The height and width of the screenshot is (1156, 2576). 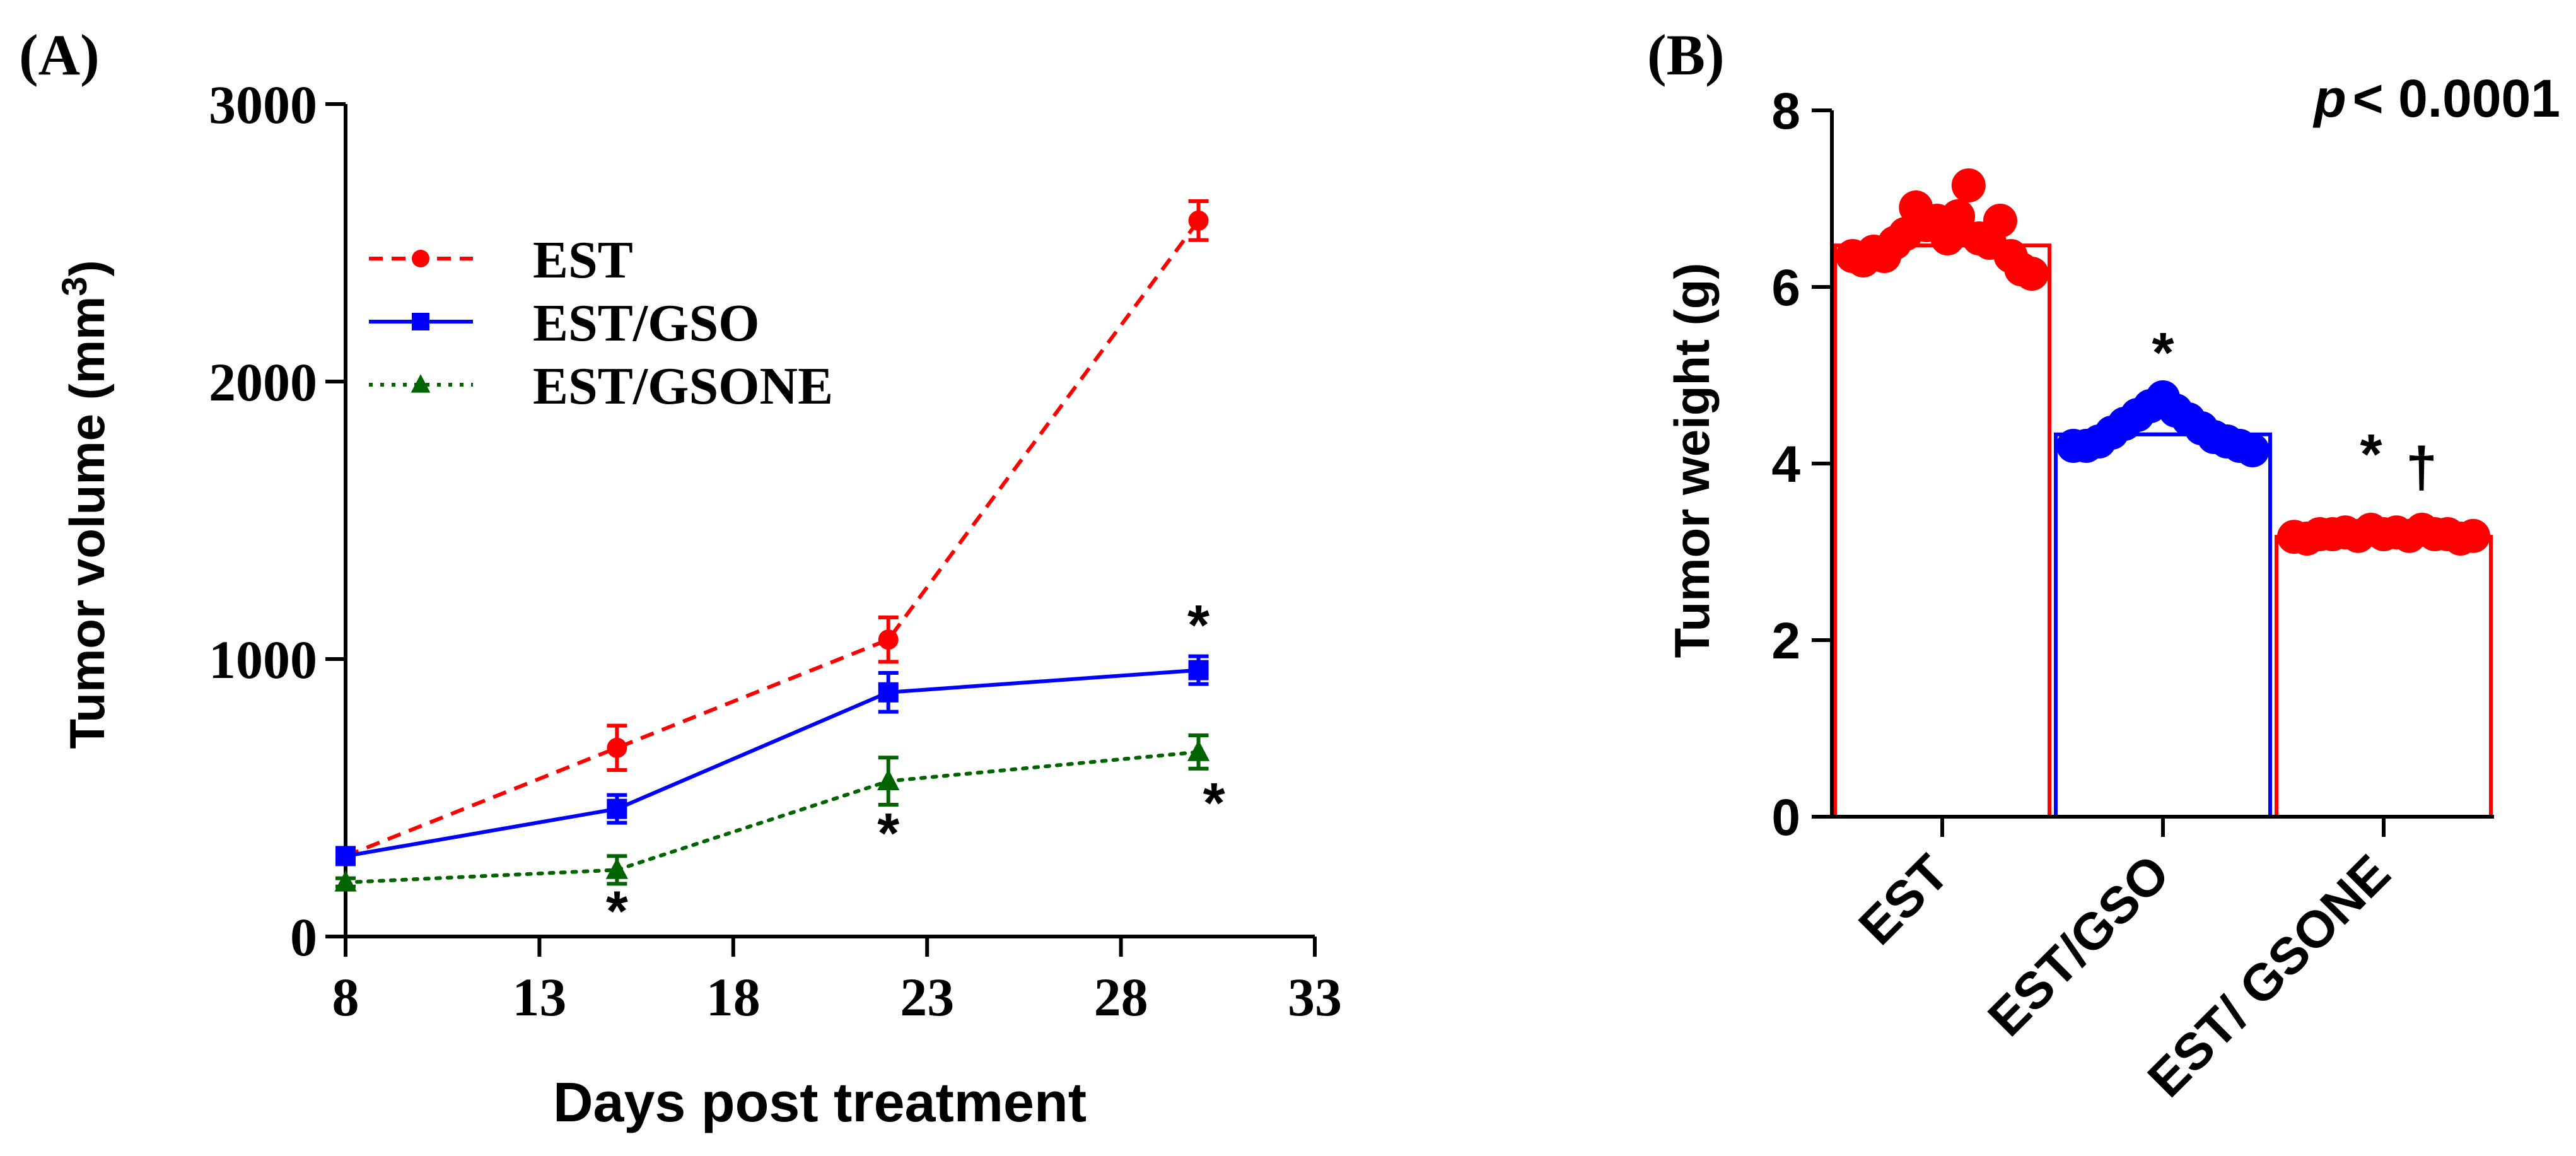 What do you see at coordinates (304, 937) in the screenshot?
I see `panel-a-y-tick-label: 0` at bounding box center [304, 937].